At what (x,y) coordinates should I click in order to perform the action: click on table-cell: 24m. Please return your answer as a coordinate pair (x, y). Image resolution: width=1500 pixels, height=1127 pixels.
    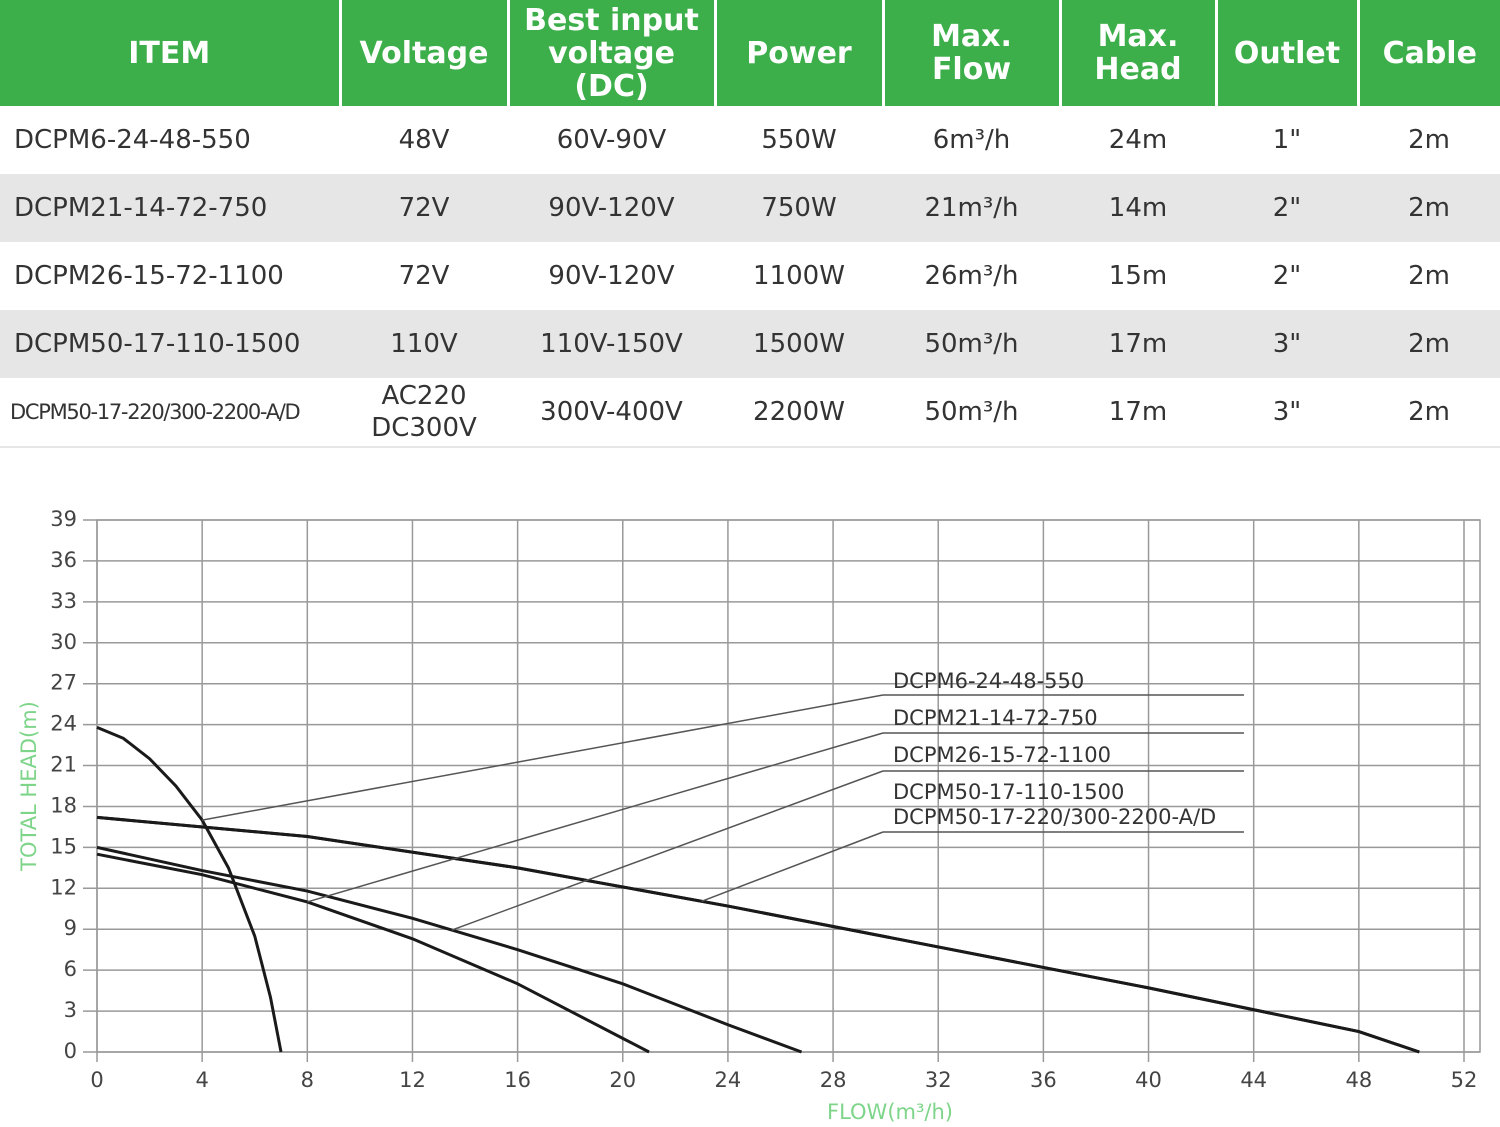
    Looking at the image, I should click on (1138, 140).